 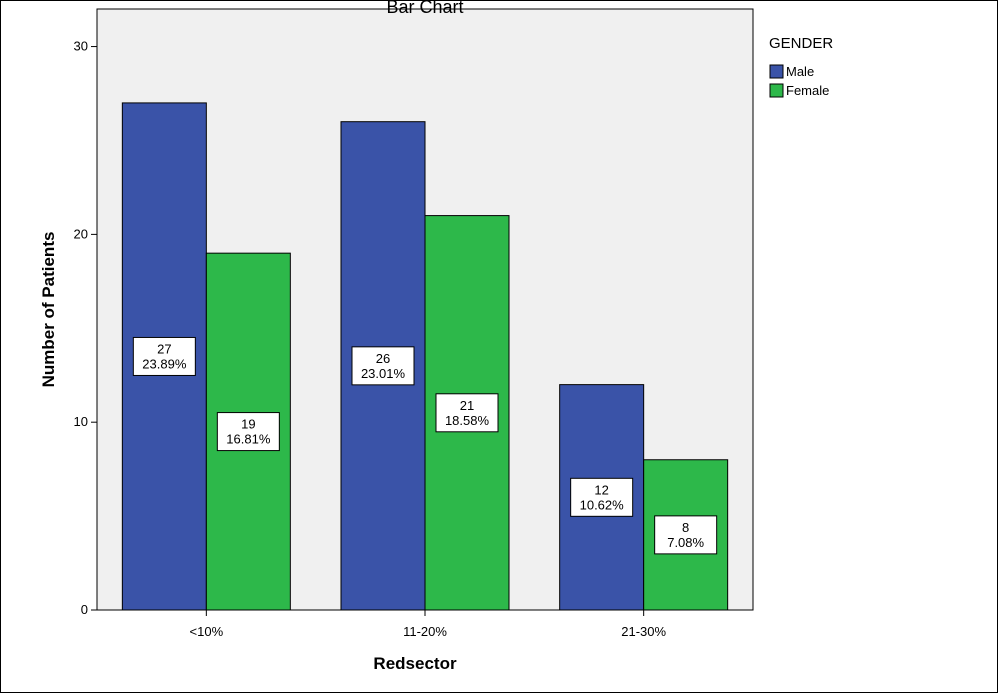 What do you see at coordinates (207, 631) in the screenshot?
I see `x-tick-label: <10%` at bounding box center [207, 631].